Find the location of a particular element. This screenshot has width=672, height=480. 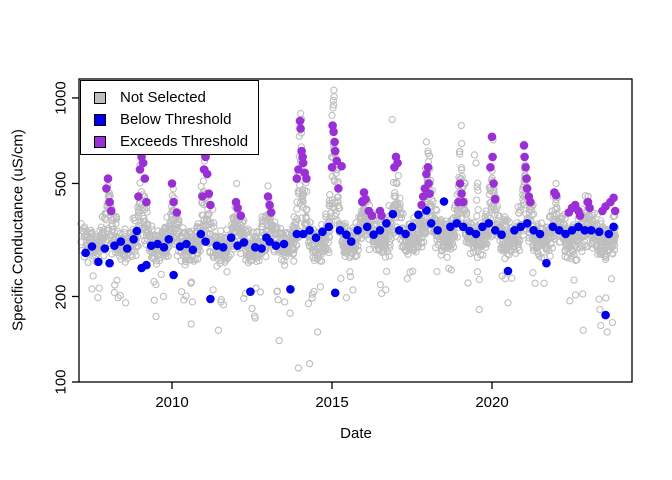

y-tick-label: 500 is located at coordinates (61, 184).